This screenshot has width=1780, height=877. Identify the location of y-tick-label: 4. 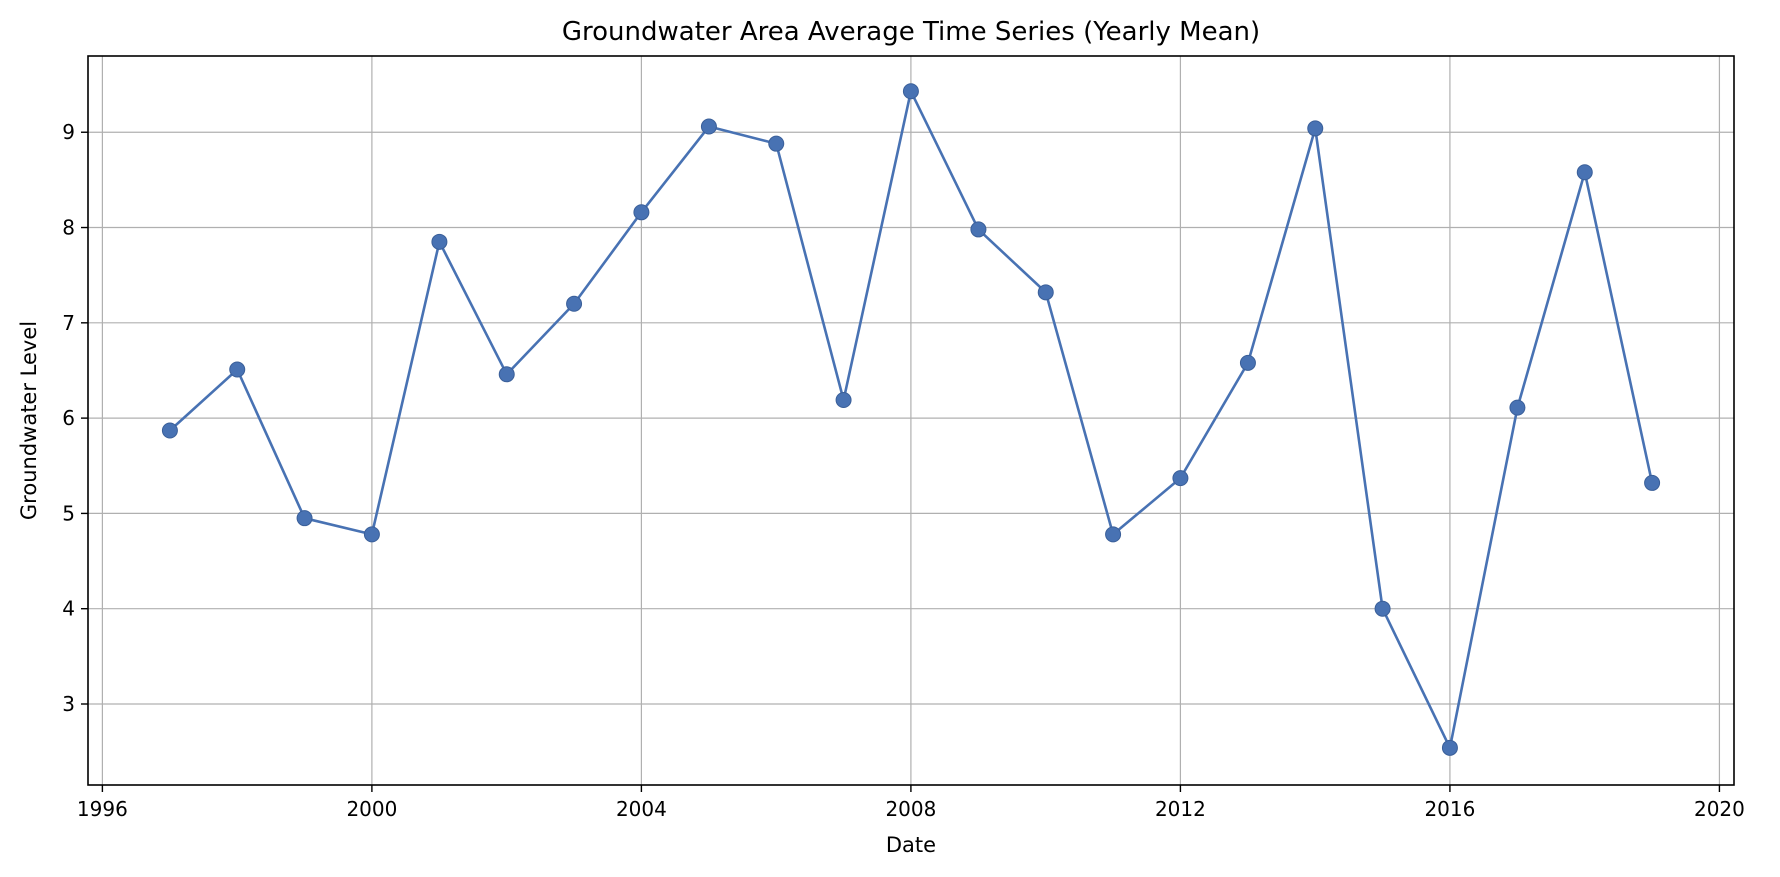
(68, 609).